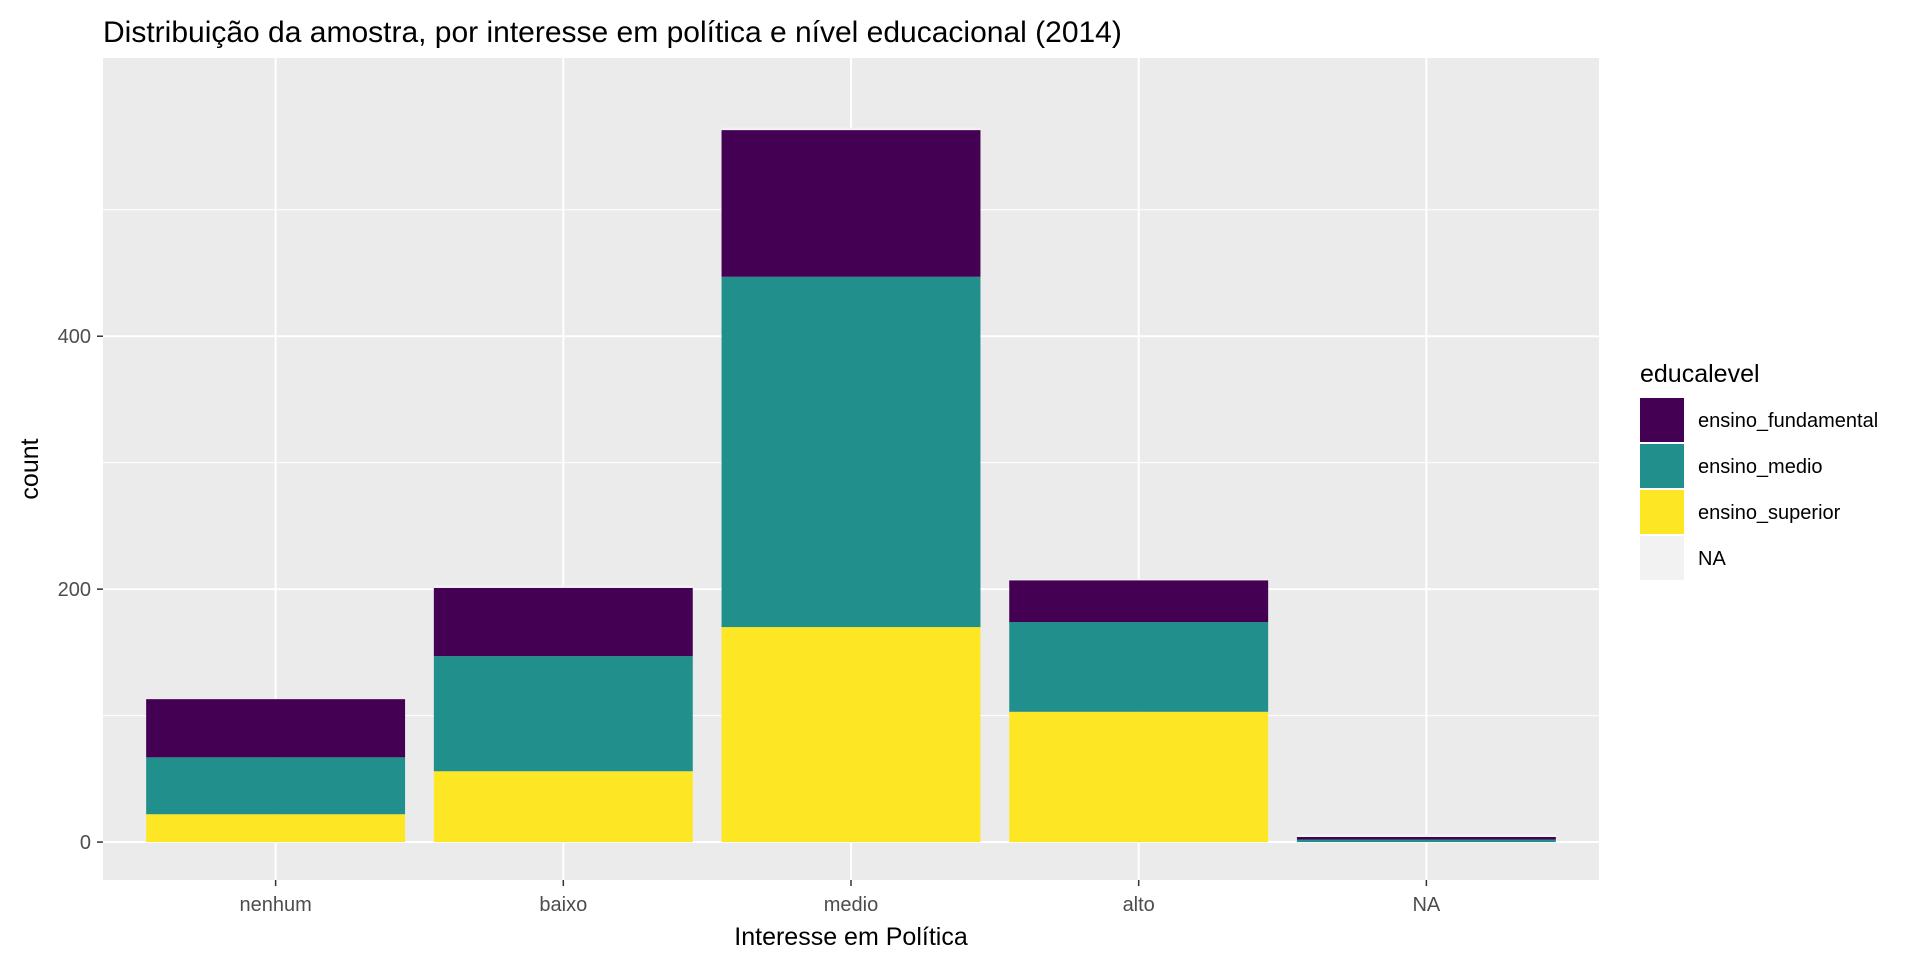  I want to click on x-tick-label: medio, so click(851, 905).